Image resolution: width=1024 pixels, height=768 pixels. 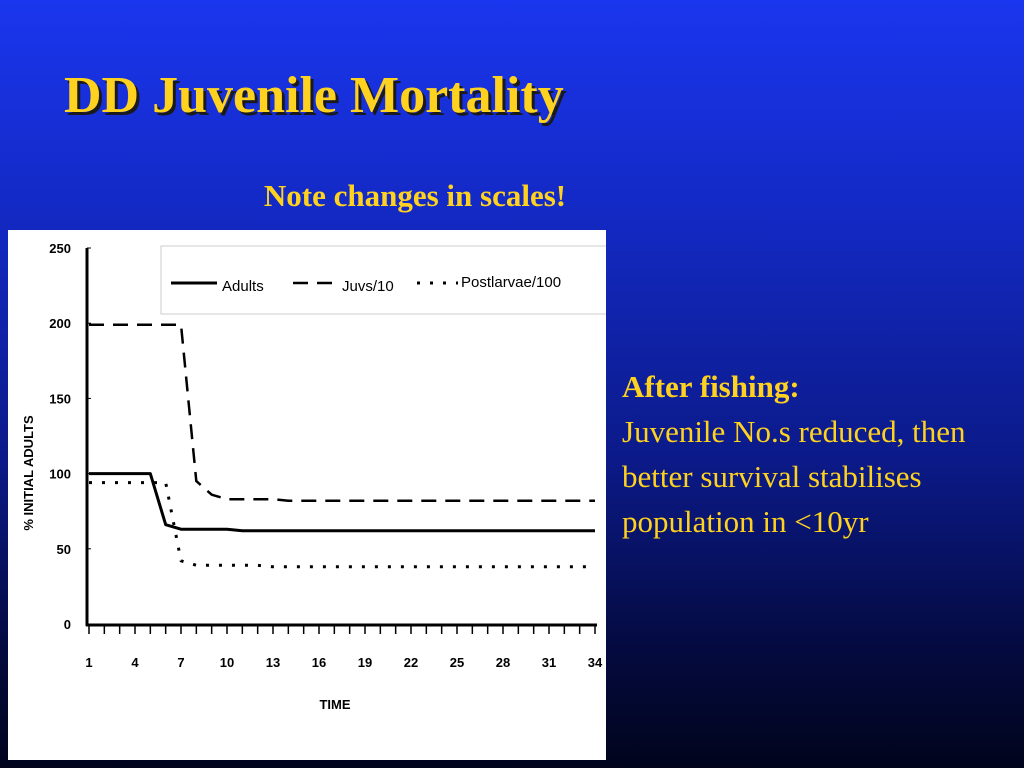 I want to click on y-tick-label: 200, so click(x=60, y=323).